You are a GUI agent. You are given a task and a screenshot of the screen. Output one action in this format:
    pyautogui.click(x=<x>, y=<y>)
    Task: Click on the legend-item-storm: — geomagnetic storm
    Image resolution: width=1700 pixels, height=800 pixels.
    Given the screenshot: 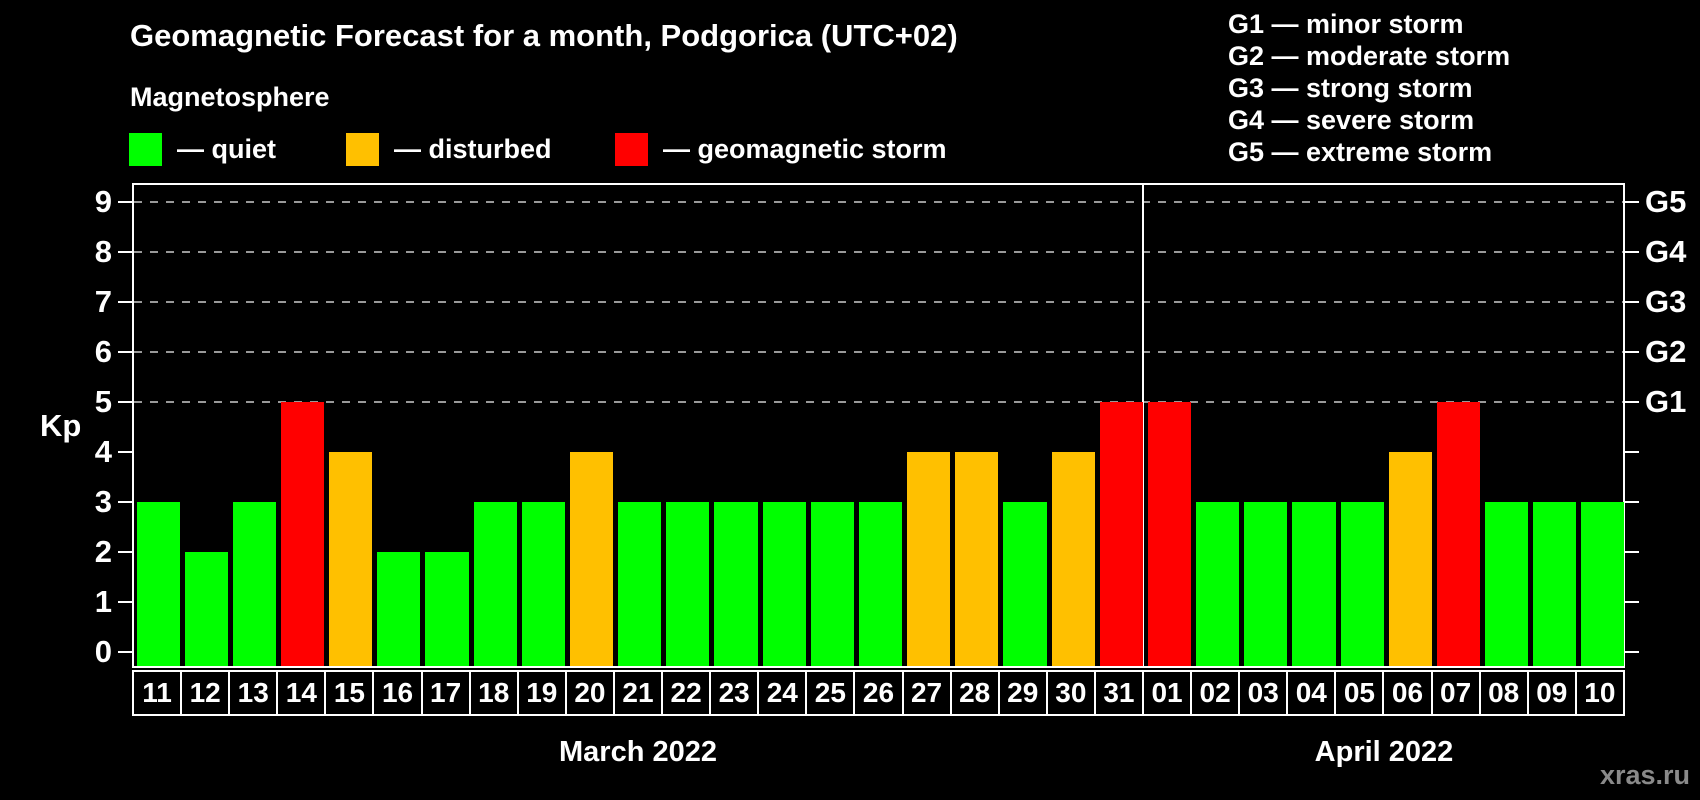 What is the action you would take?
    pyautogui.click(x=781, y=149)
    